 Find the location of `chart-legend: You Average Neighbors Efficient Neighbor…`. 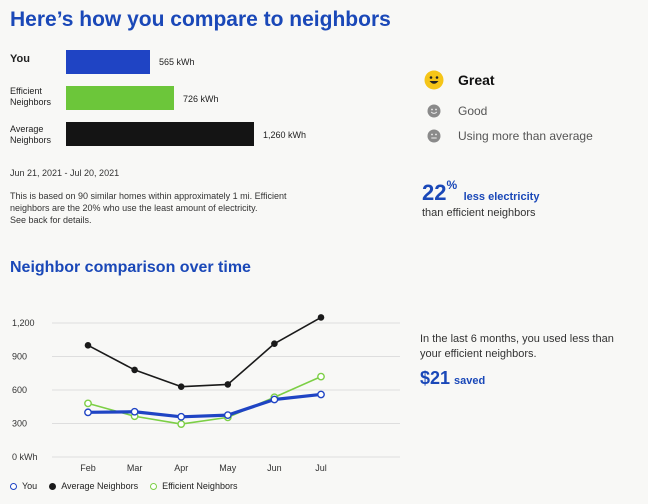

chart-legend: You Average Neighbors Efficient Neighbor… is located at coordinates (129, 486).